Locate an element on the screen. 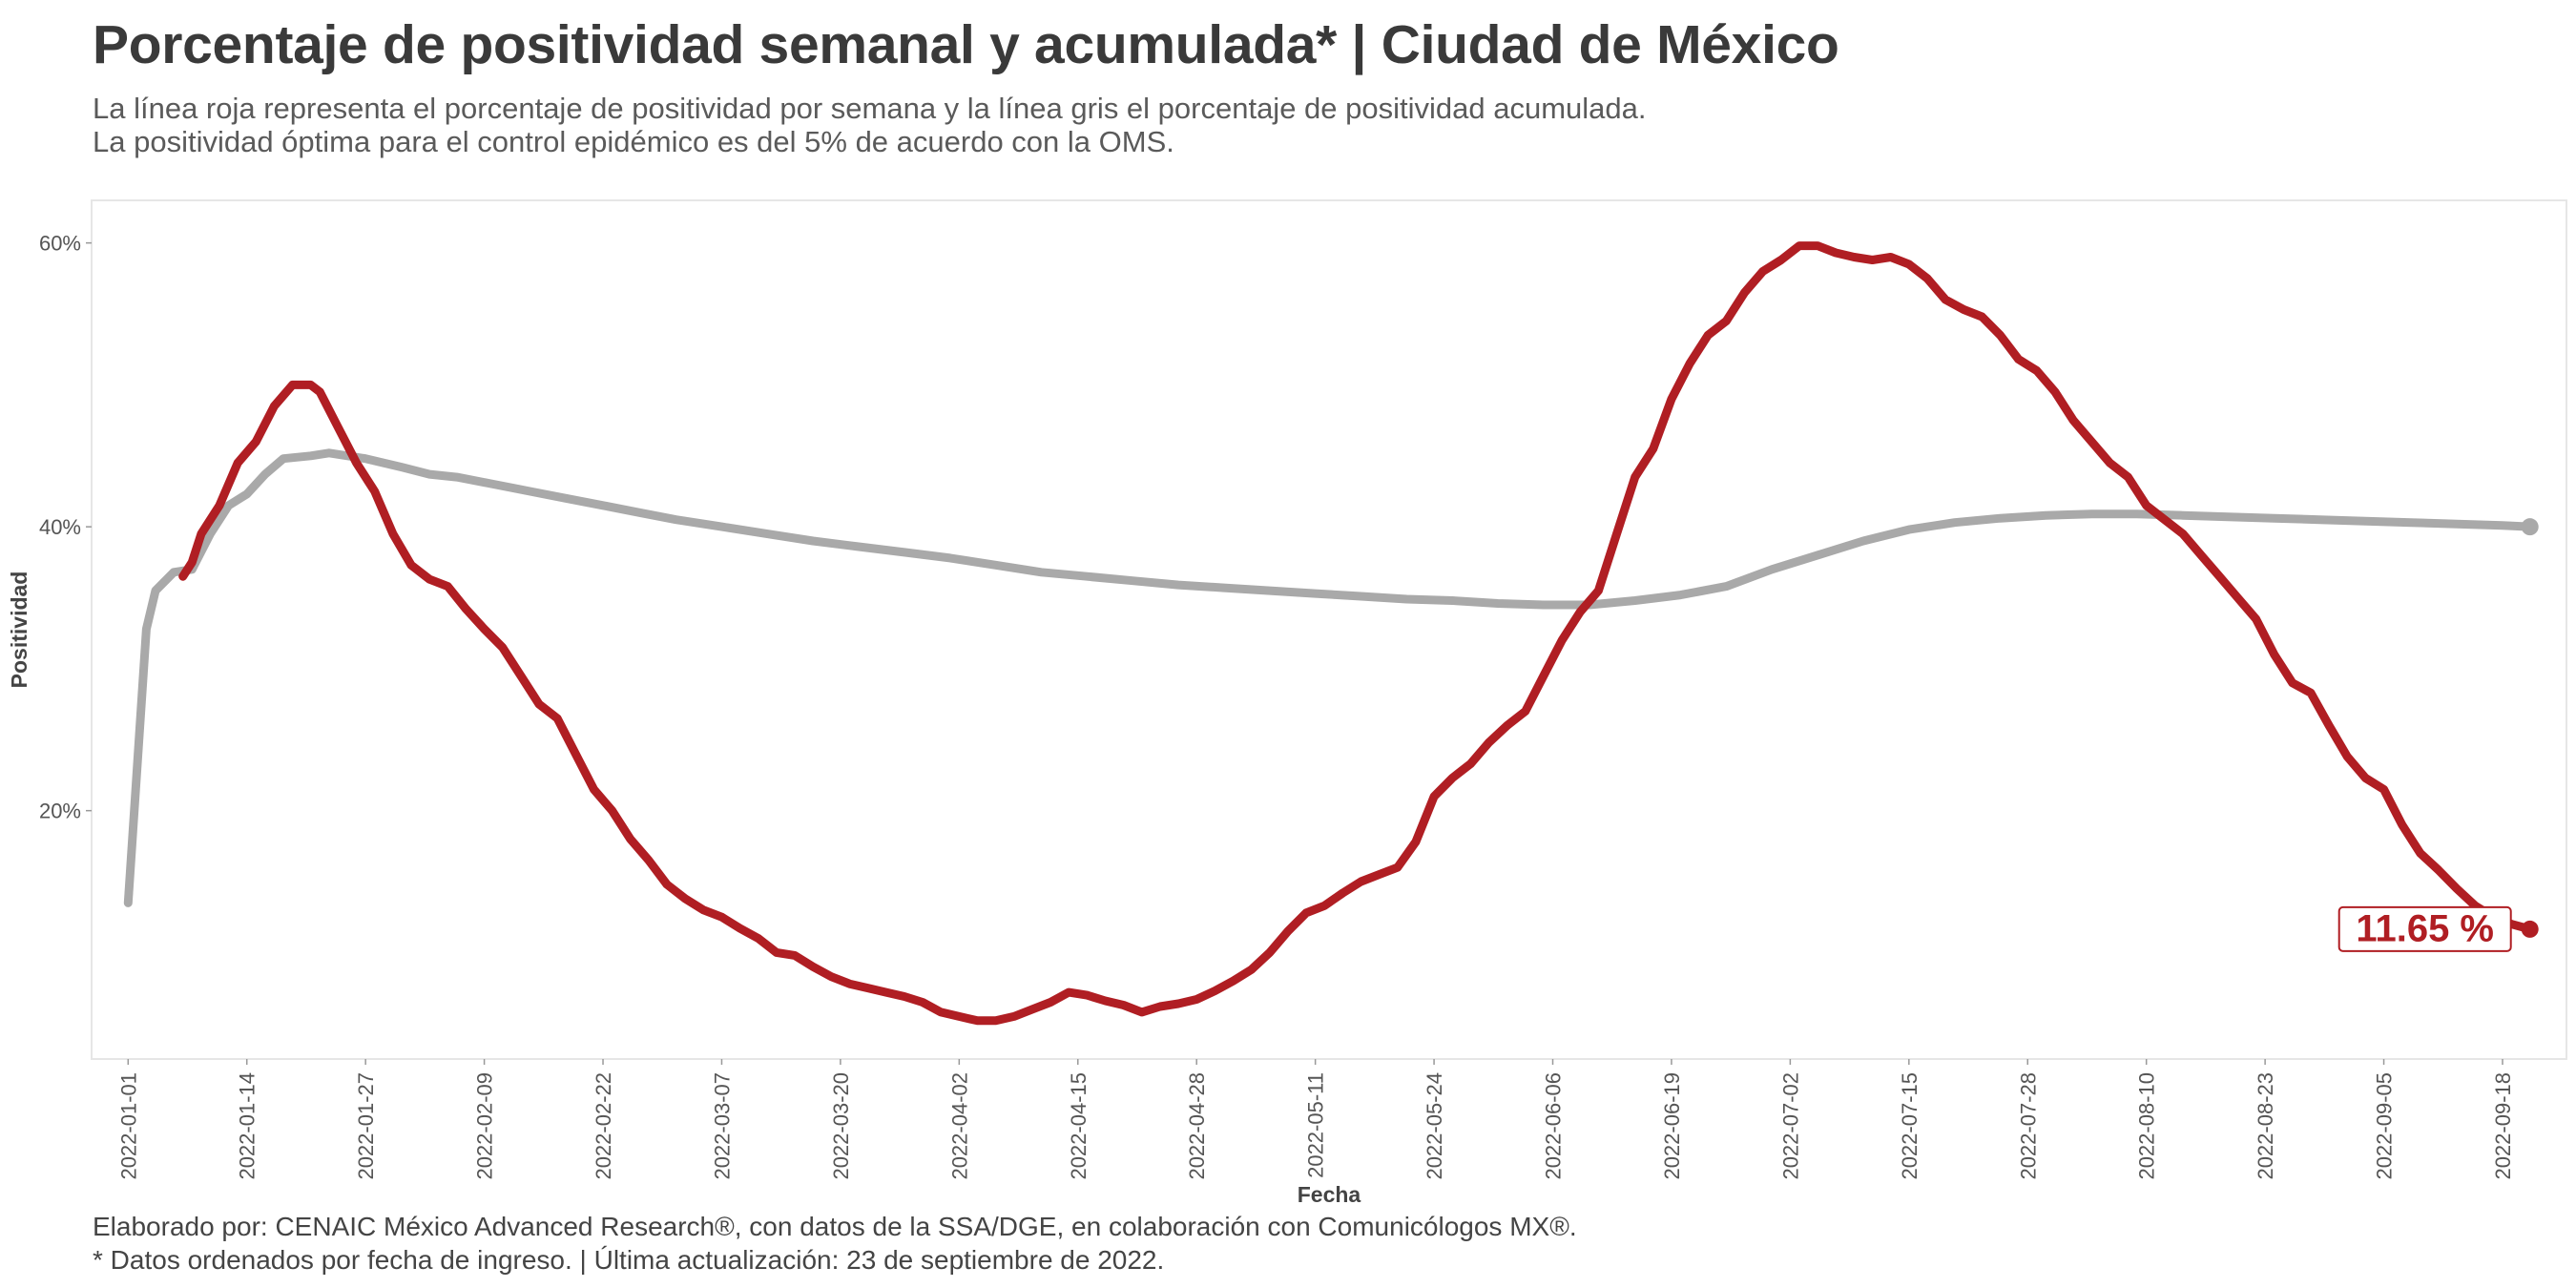 The height and width of the screenshot is (1288, 2576). x-tick-label: 2022-04-02 is located at coordinates (959, 1126).